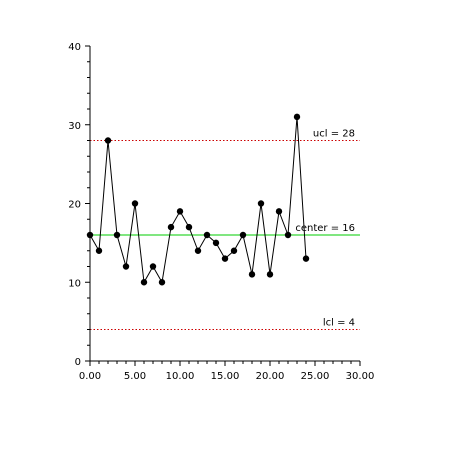 This screenshot has height=450, width=450. I want to click on x-tick-label: 10.00, so click(180, 376).